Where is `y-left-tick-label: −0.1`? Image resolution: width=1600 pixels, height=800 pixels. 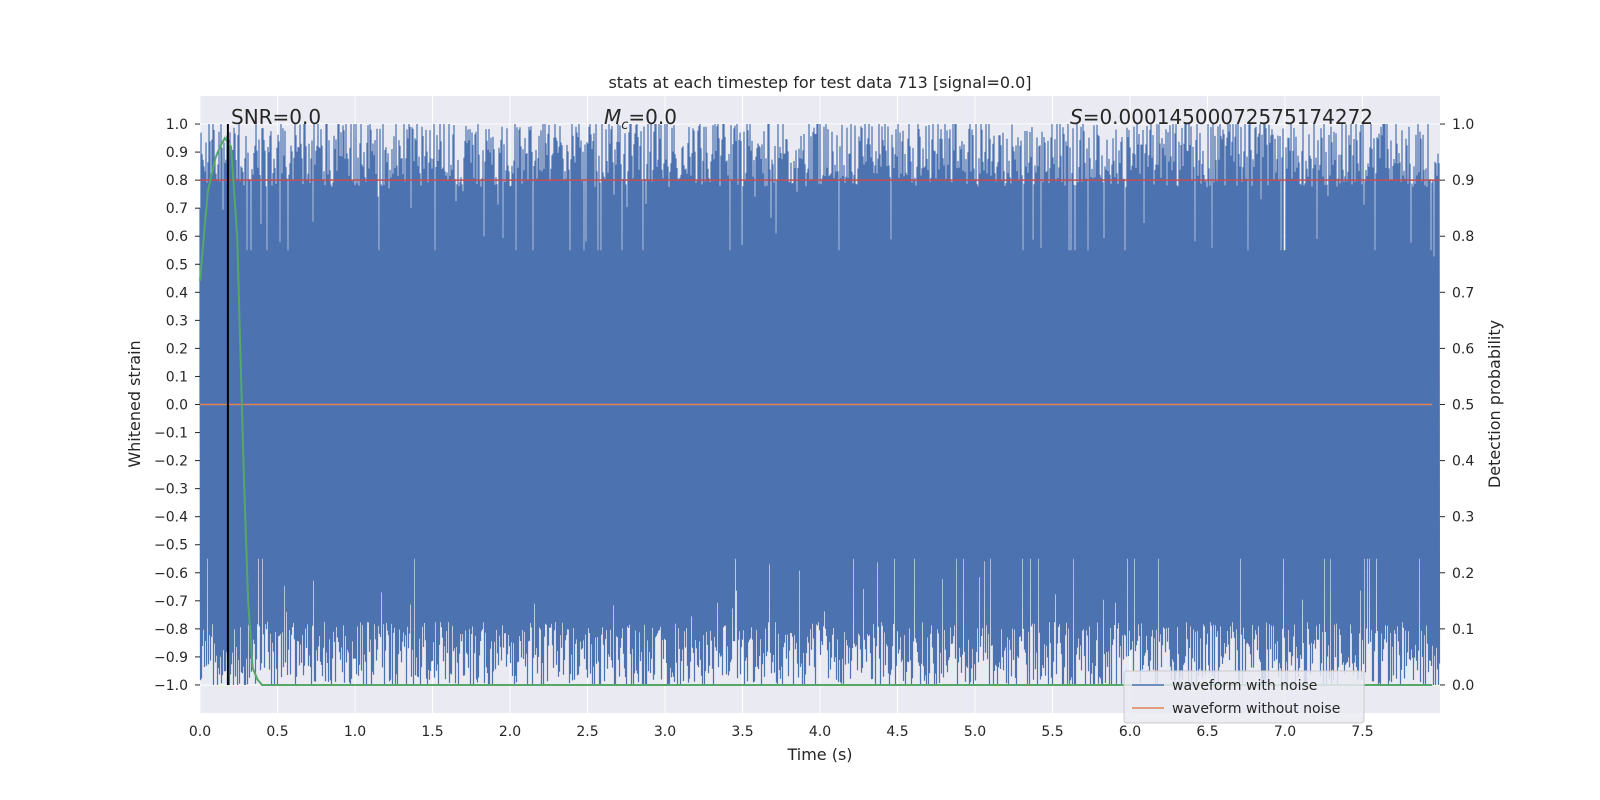
y-left-tick-label: −0.1 is located at coordinates (171, 434).